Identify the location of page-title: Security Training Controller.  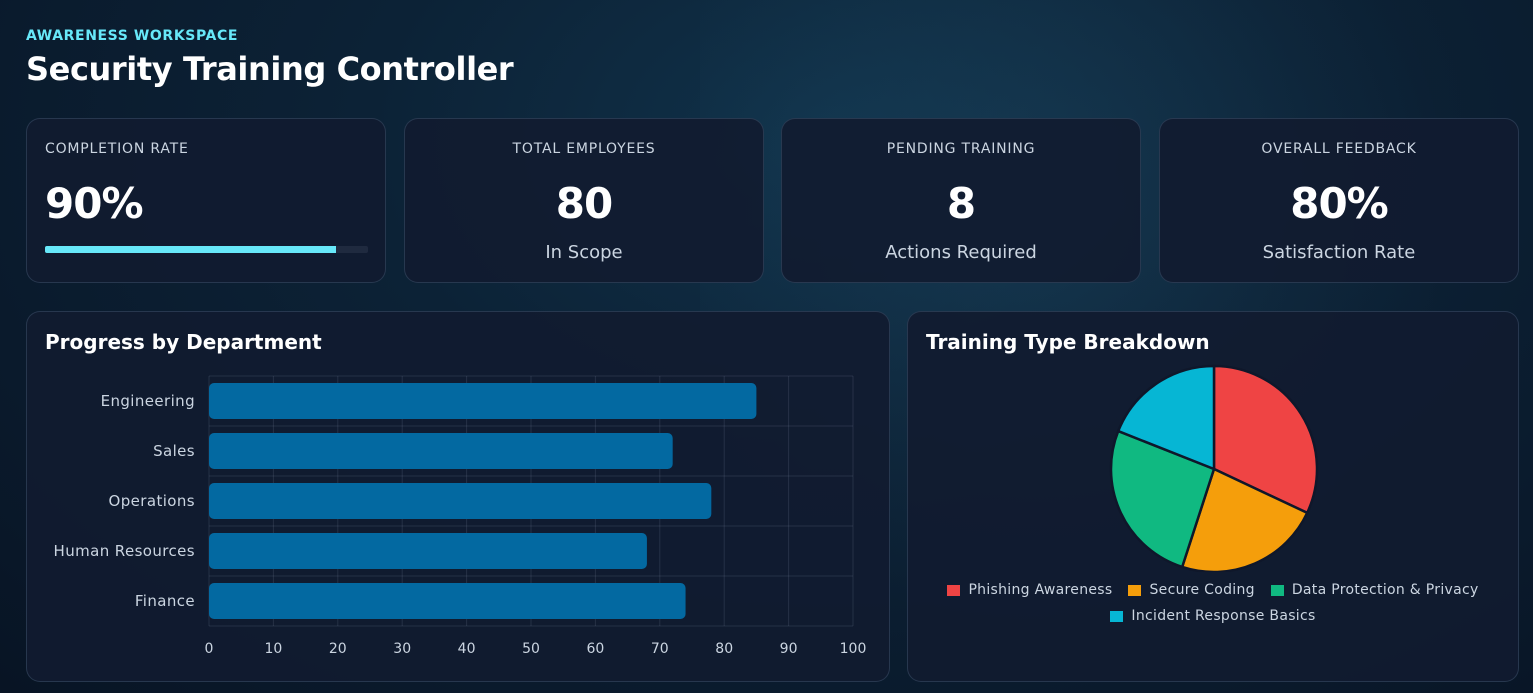
(270, 69).